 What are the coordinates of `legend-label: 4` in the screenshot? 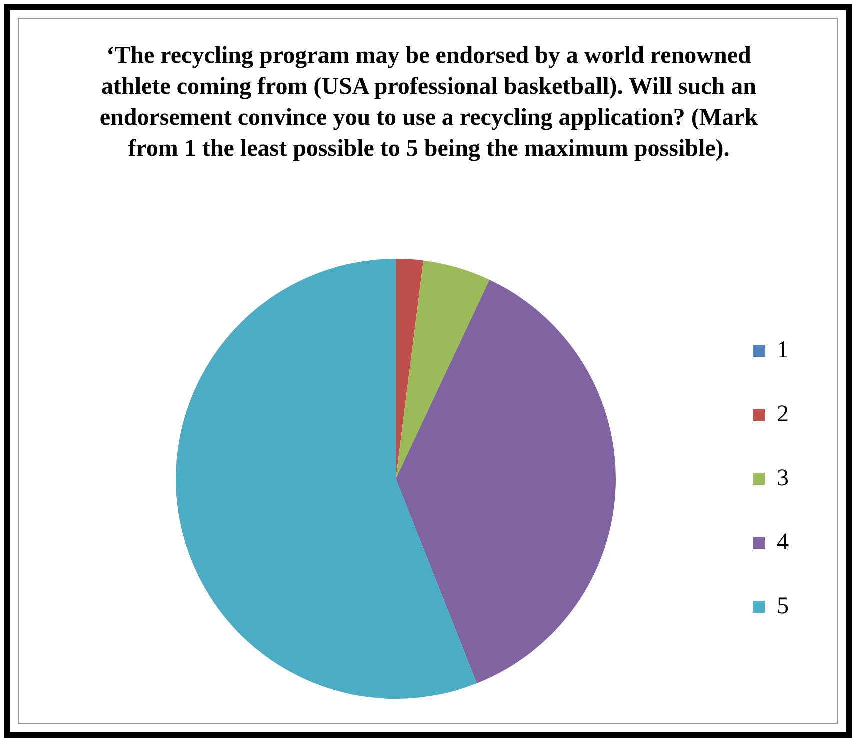 It's located at (783, 542).